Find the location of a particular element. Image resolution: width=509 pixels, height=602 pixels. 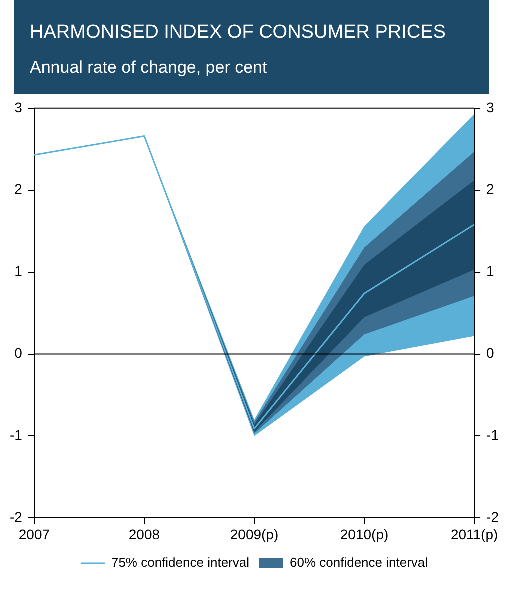

chart-title: HARMONISED INDEX OF CONSUMER PRICES is located at coordinates (238, 33).